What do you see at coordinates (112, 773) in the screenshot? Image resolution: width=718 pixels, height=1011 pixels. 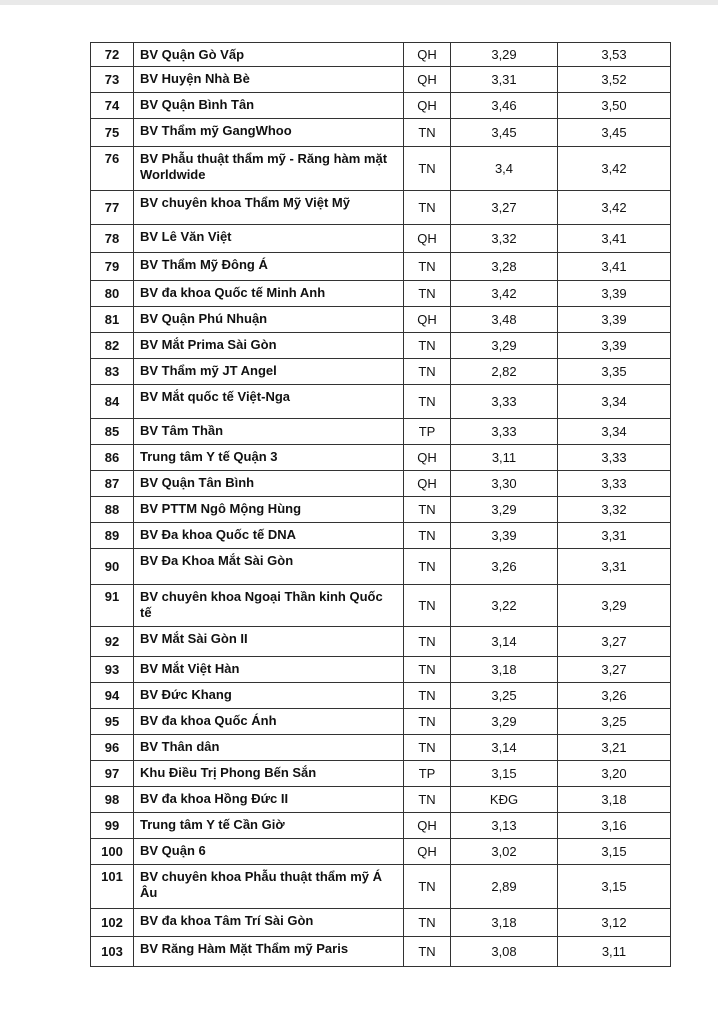 I see `row-number: 97` at bounding box center [112, 773].